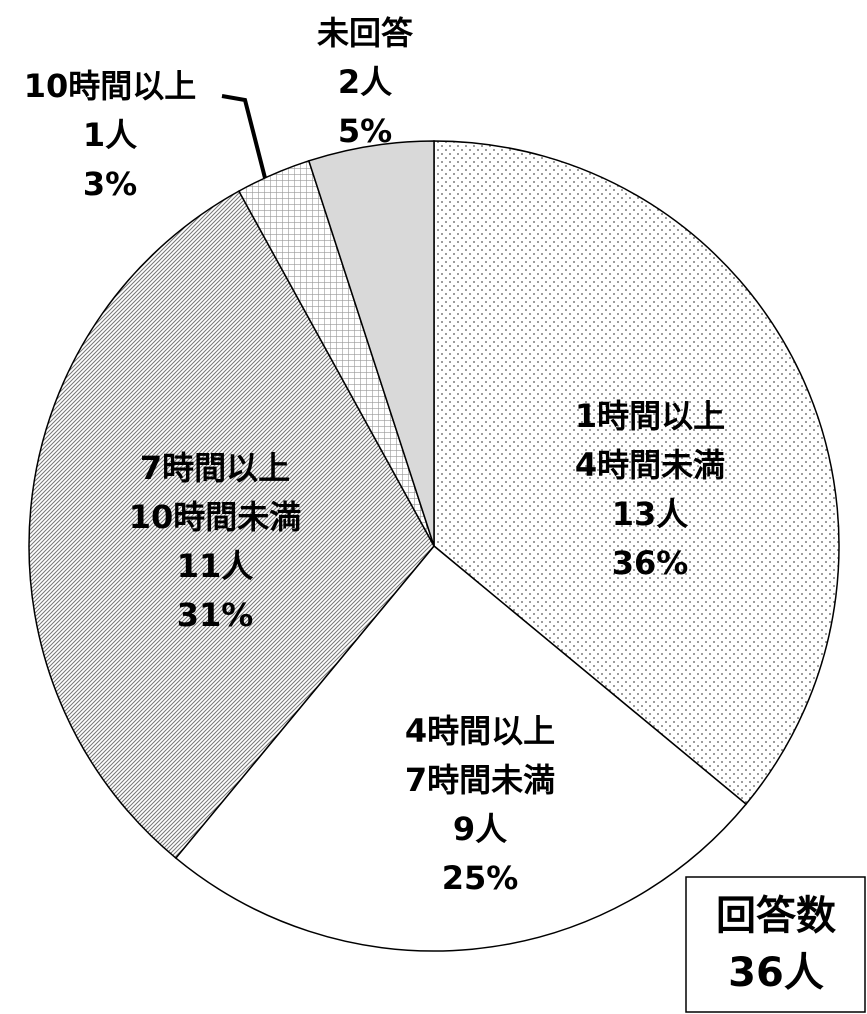  What do you see at coordinates (480, 829) in the screenshot?
I see `count-label: 9人` at bounding box center [480, 829].